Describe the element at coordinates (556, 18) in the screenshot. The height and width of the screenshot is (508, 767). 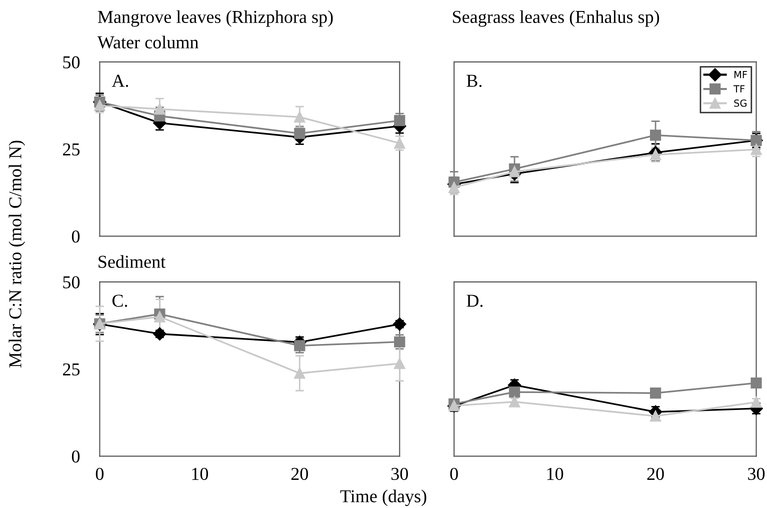
I see `chart-title: Seagrass leaves (Enhalus sp)` at that location.